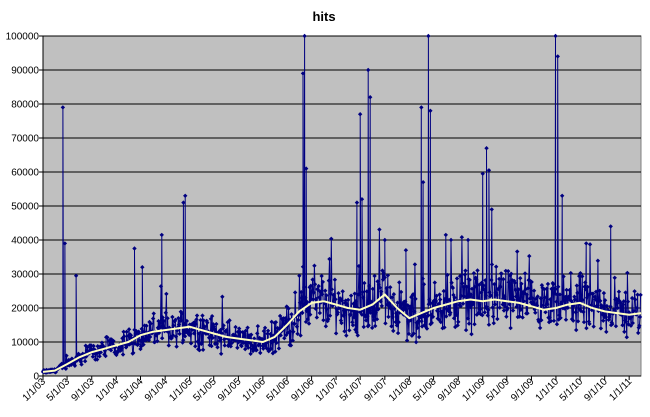  I want to click on x-tick-label: 1/1/11, so click(620, 389).